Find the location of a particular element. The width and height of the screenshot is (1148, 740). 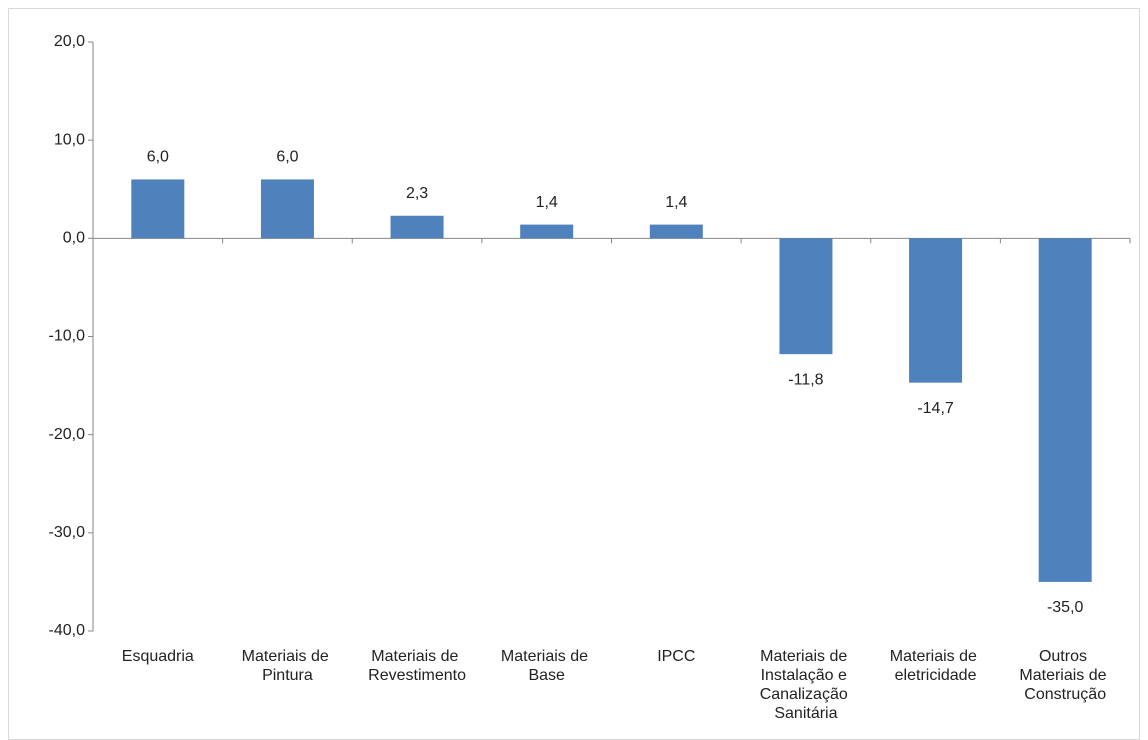

x-tick-label: Materiais de Revestimento is located at coordinates (417, 666).